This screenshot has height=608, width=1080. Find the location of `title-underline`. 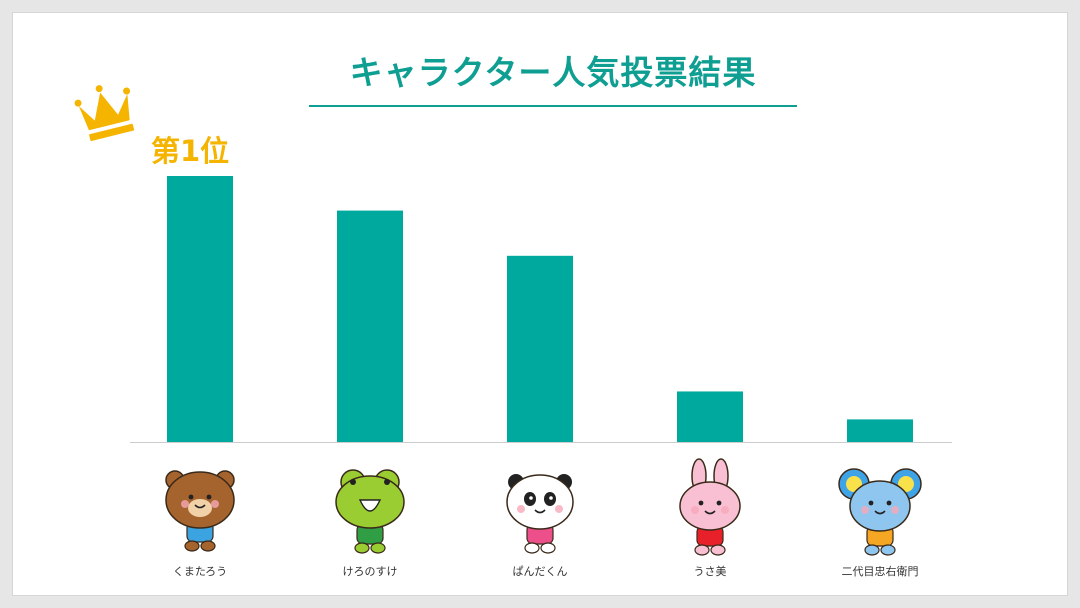

title-underline is located at coordinates (553, 106).